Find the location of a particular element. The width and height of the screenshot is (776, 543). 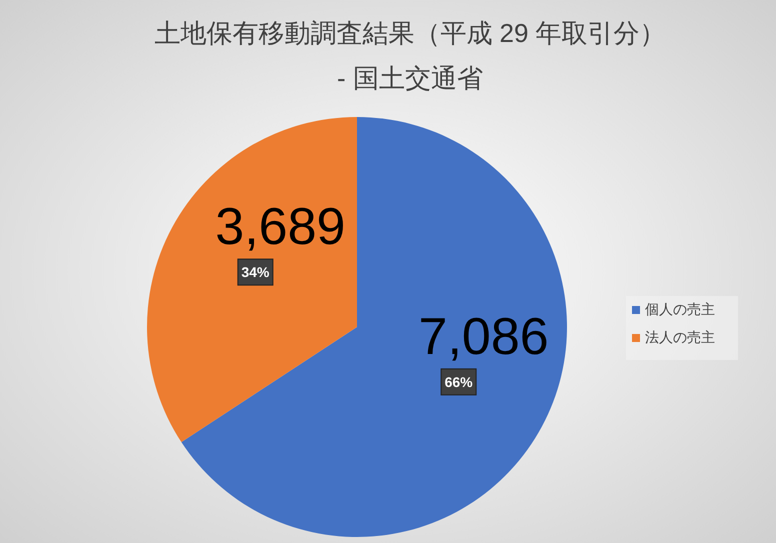

legend-label: 法人の売主 is located at coordinates (680, 337).